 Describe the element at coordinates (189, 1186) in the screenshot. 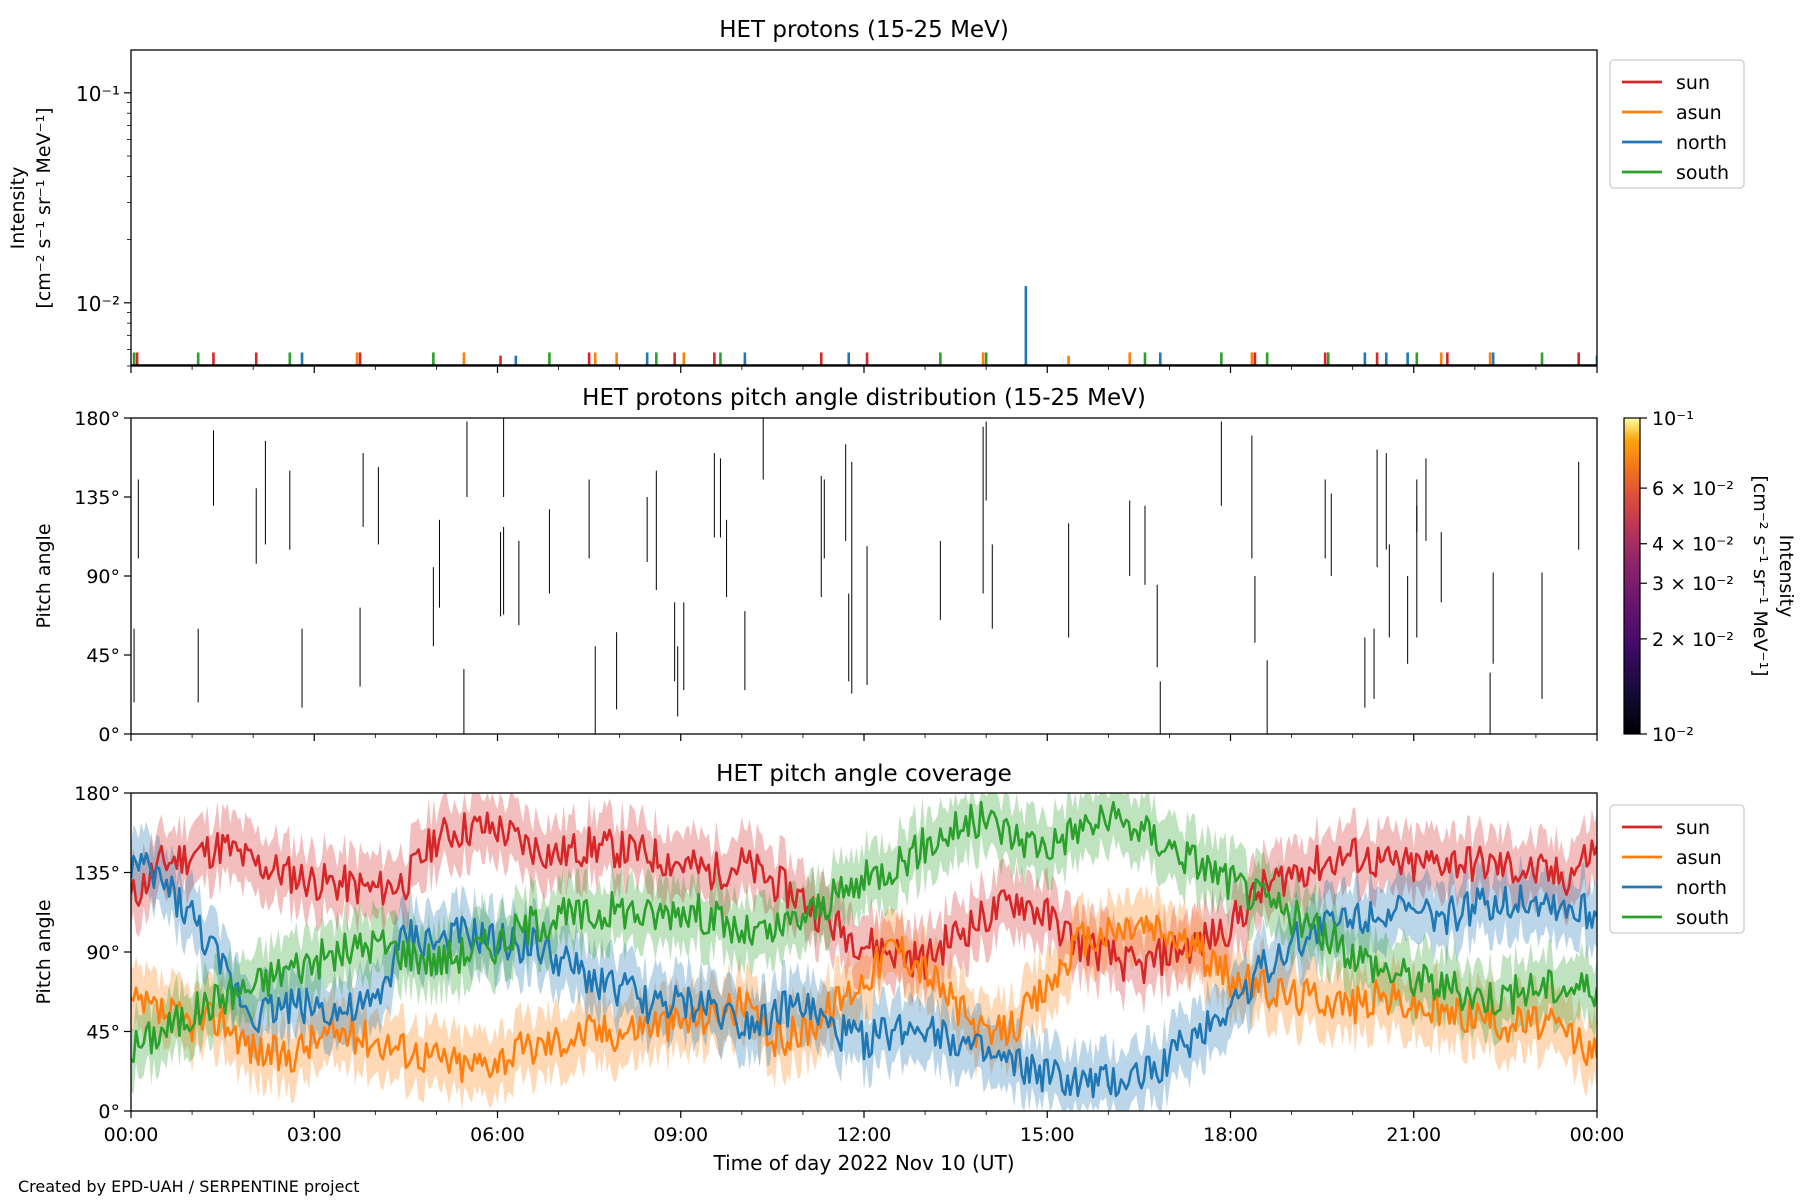

I see `footer-credit: Created by EPD-UAH / SERPENTINE project` at that location.